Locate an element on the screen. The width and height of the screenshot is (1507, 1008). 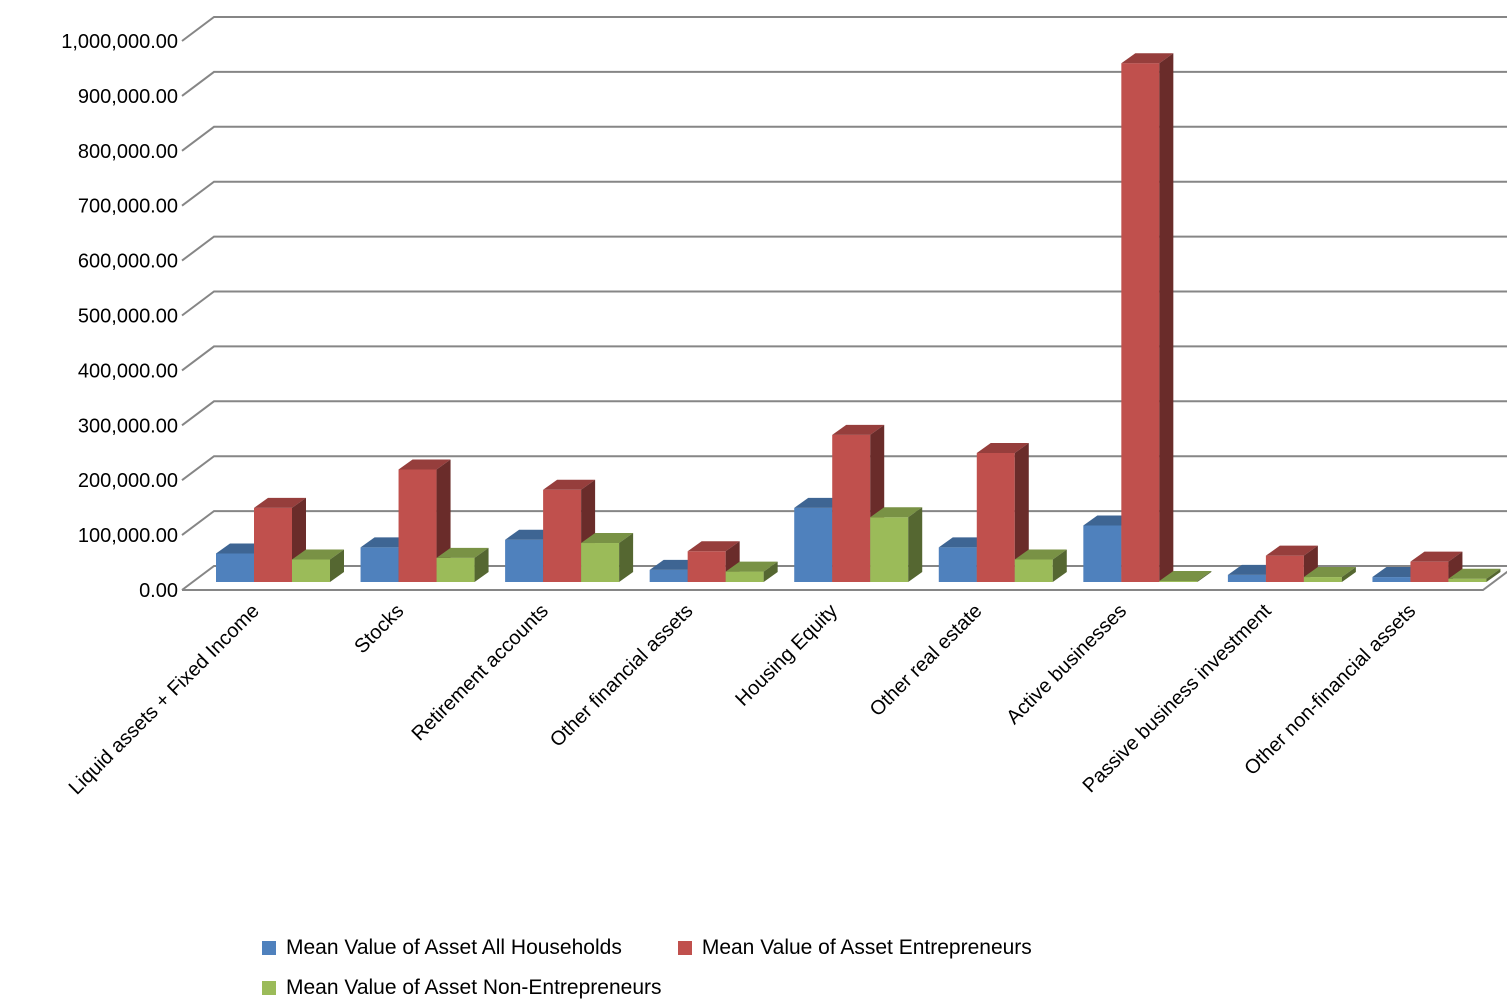
legend-label-entrepreneurs: Mean Value of Asset Entrepreneurs is located at coordinates (866, 947).